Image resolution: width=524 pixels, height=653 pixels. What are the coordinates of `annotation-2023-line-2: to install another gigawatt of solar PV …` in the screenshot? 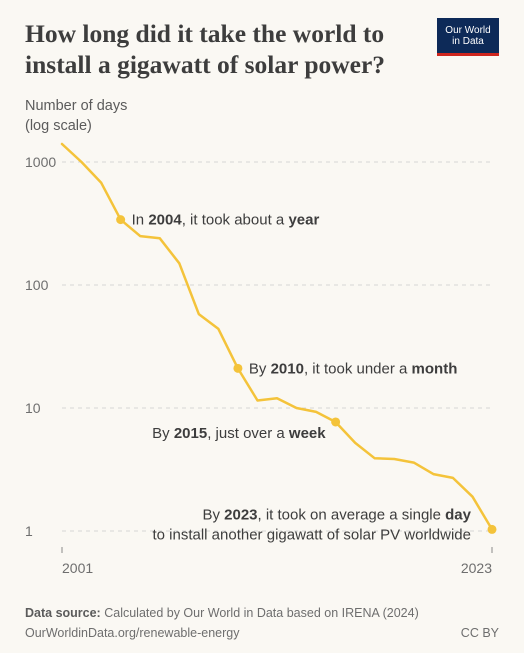 It's located at (311, 534).